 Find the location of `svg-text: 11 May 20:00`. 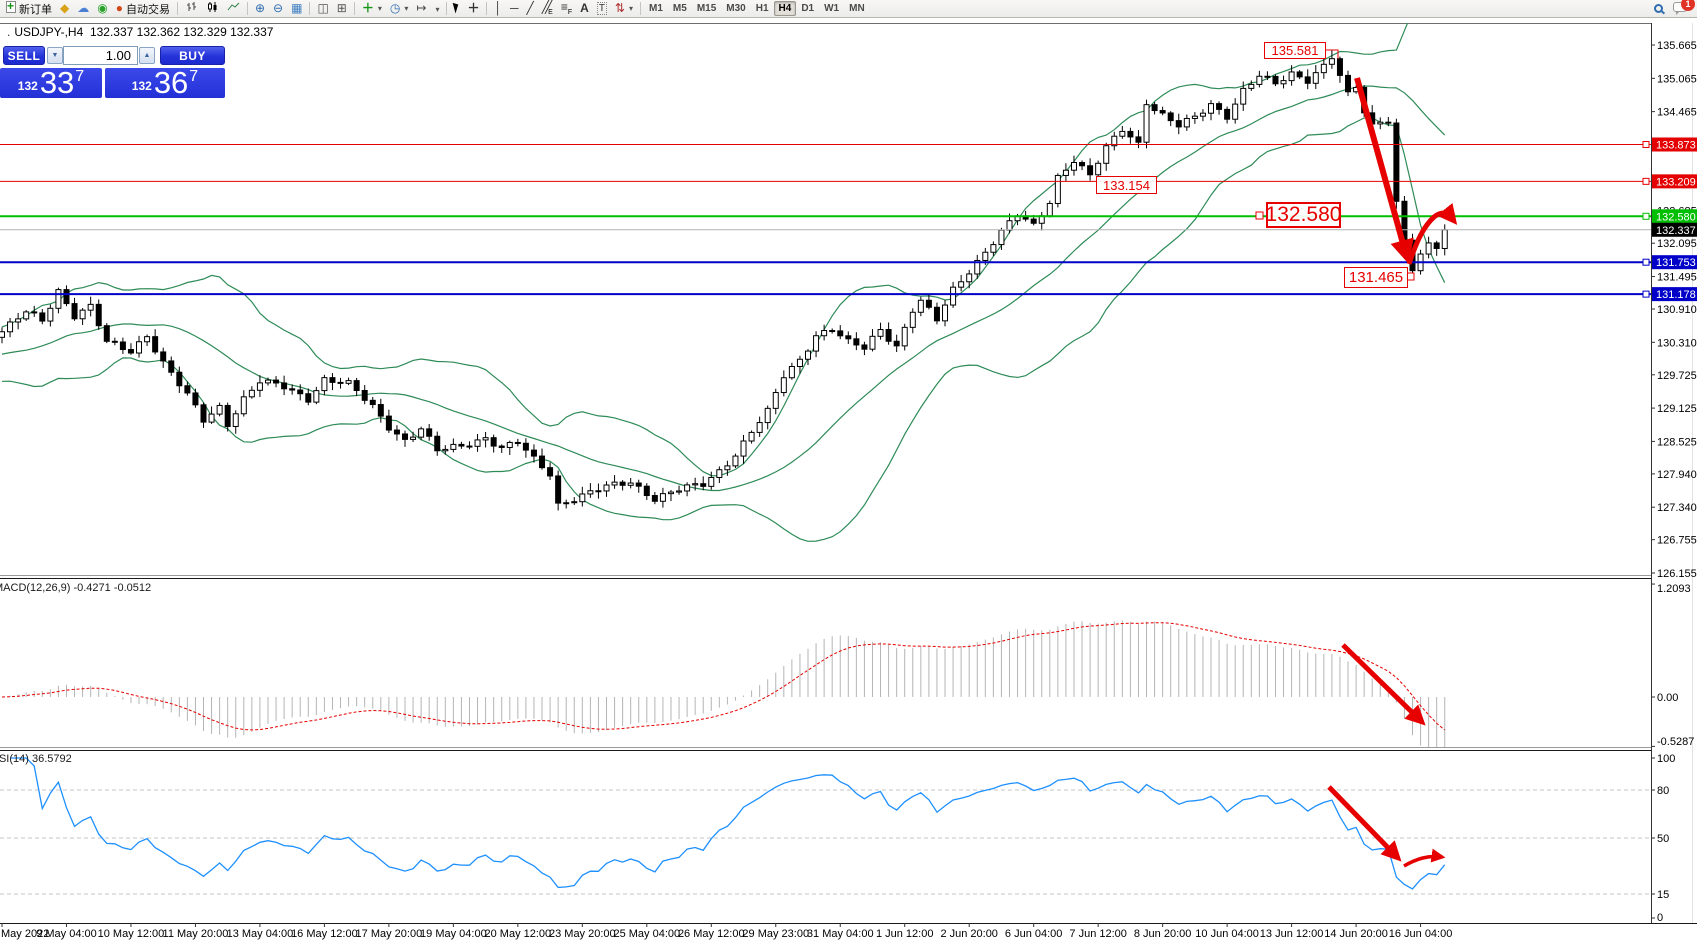

svg-text: 11 May 20:00 is located at coordinates (196, 934).